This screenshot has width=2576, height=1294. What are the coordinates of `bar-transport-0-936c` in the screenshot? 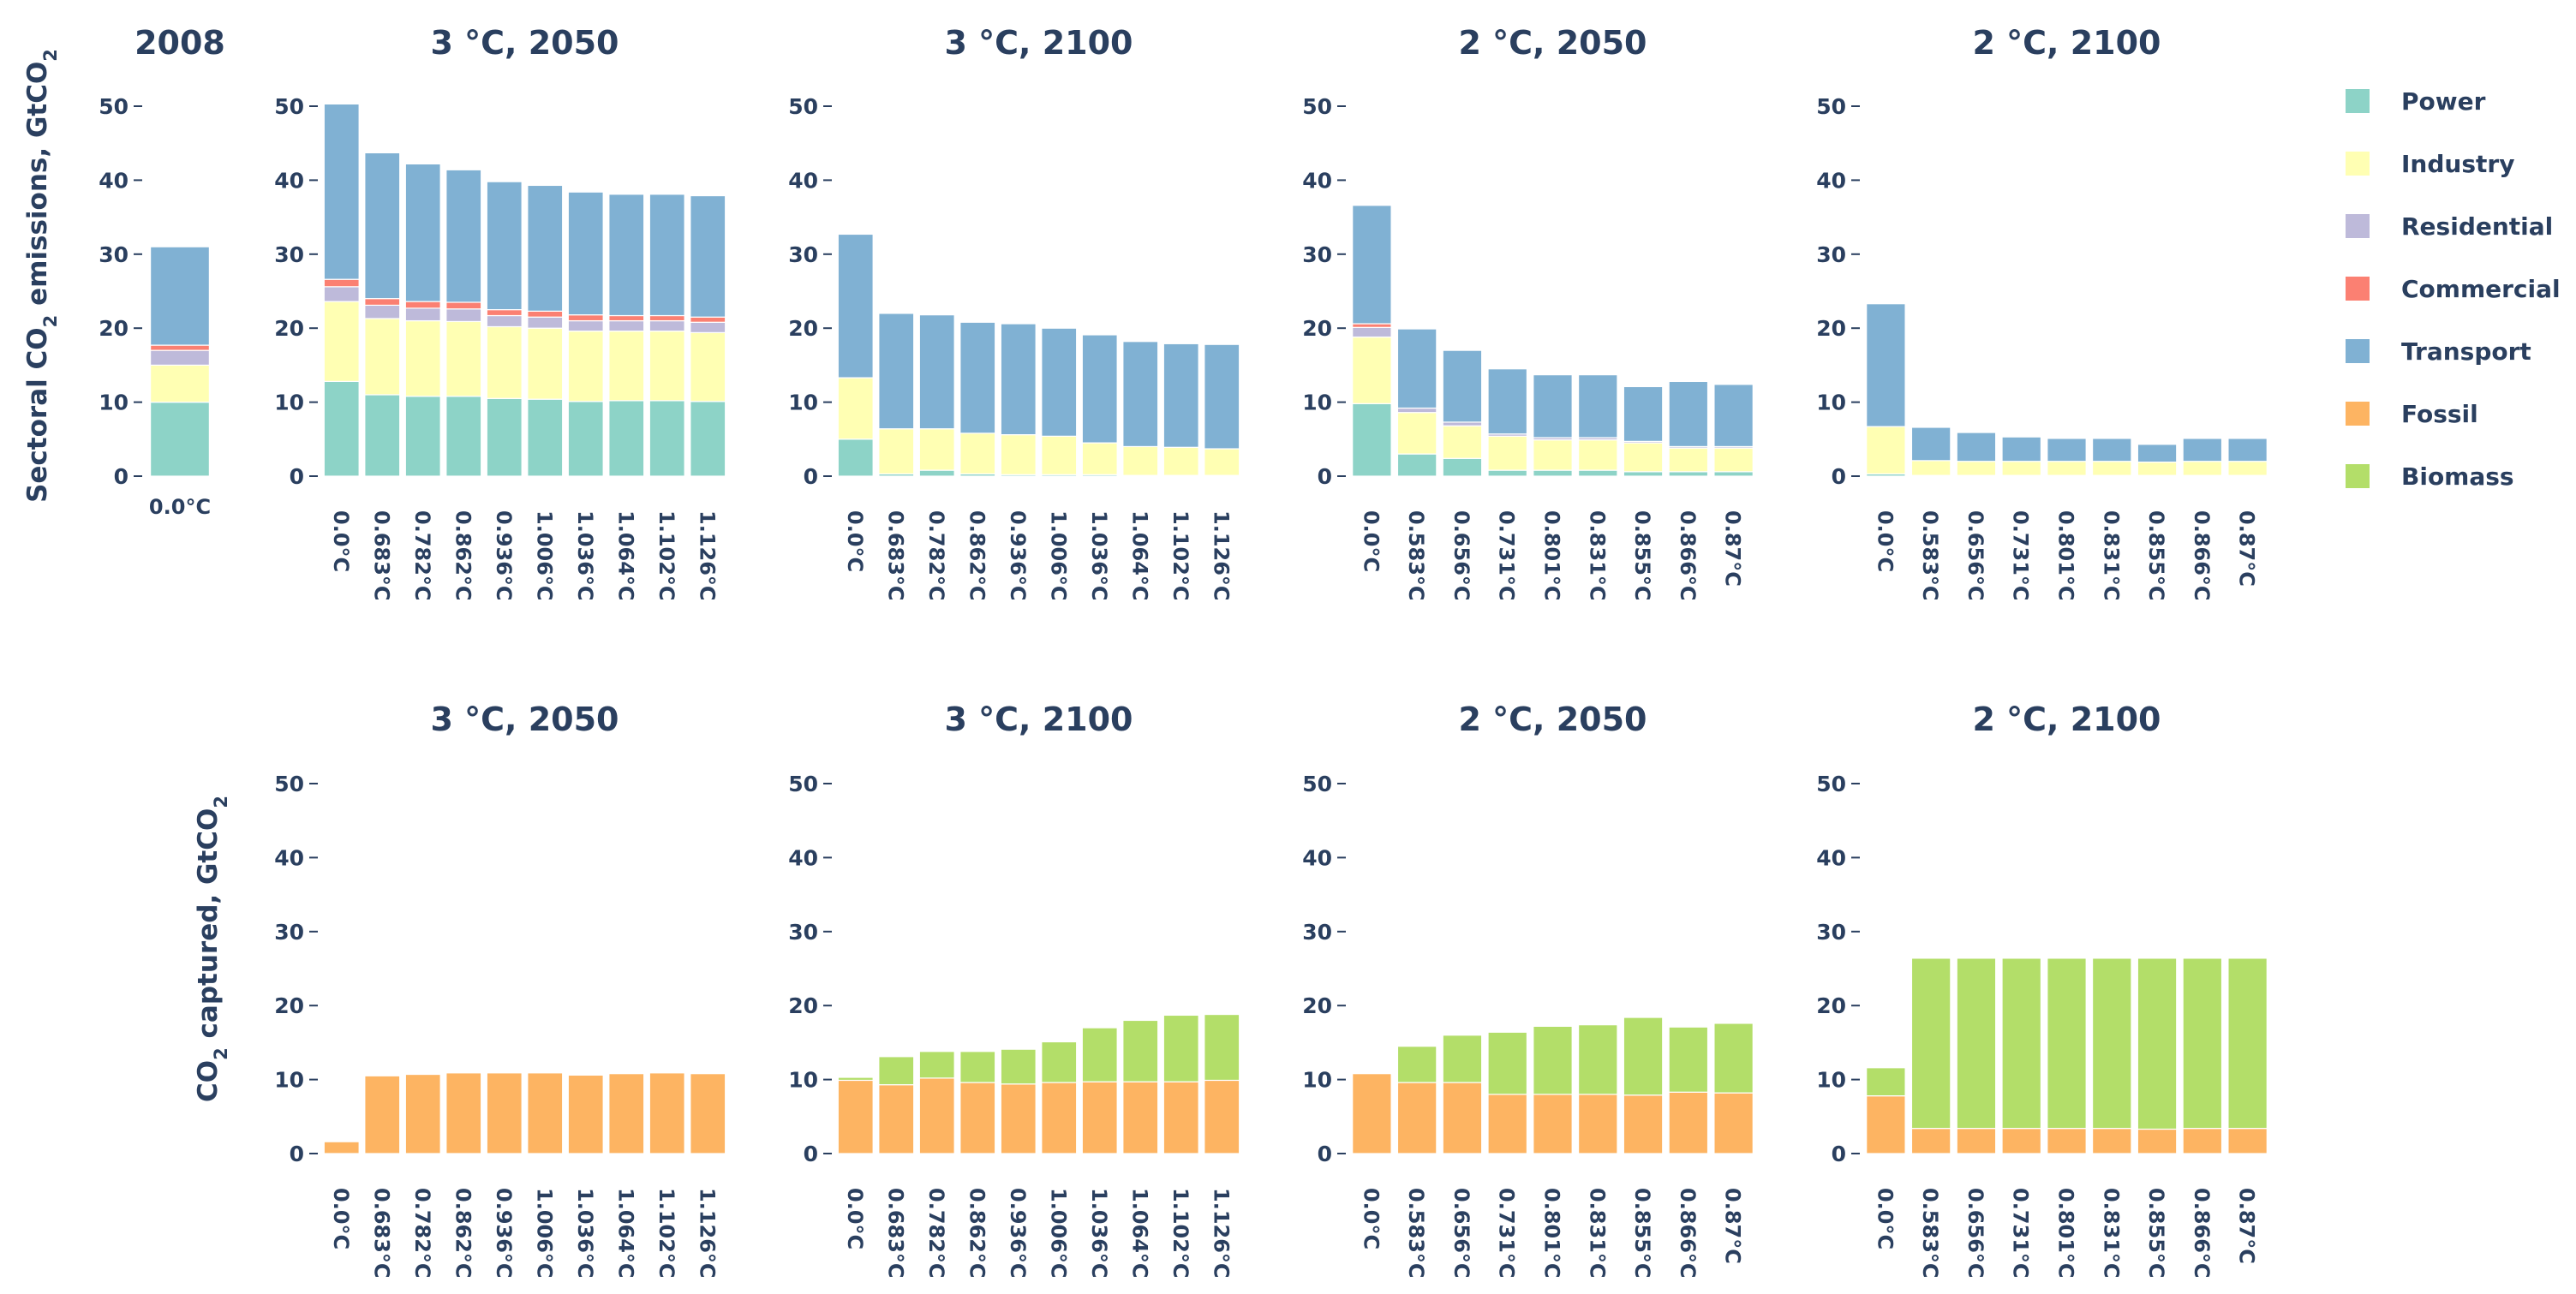 It's located at (505, 246).